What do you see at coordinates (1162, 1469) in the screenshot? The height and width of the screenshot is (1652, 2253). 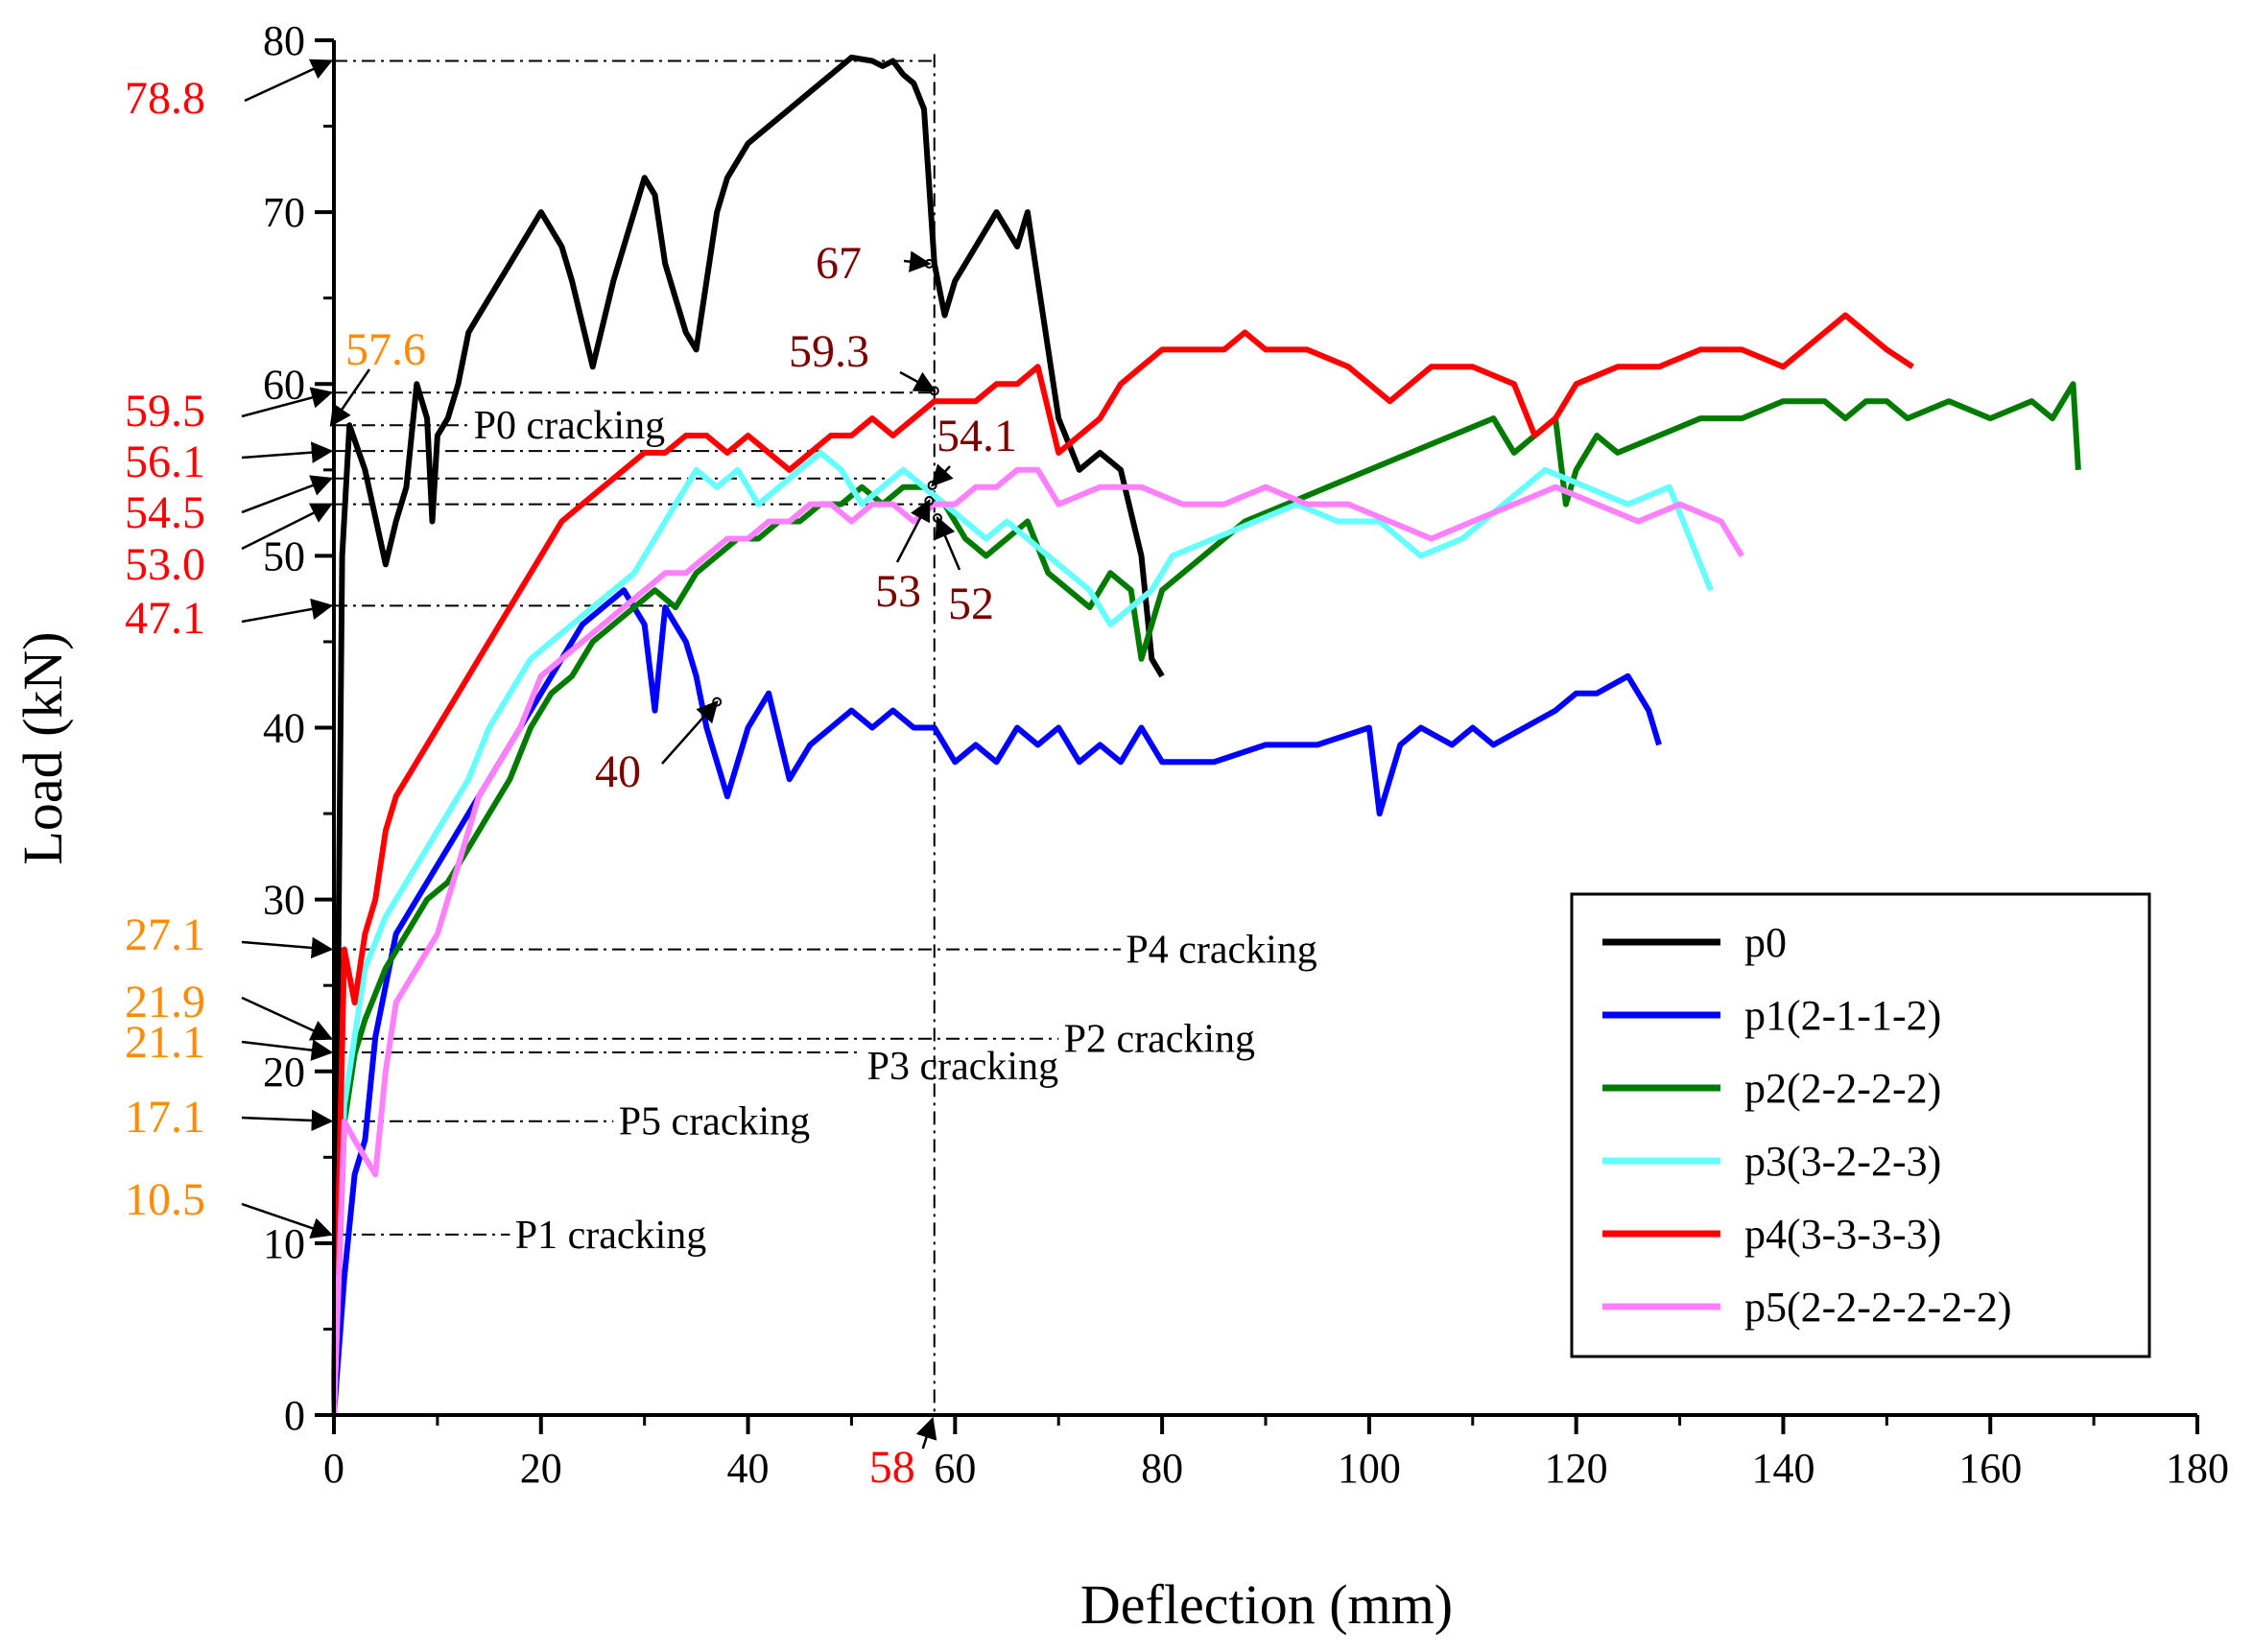 I see `x-tick-label: 80` at bounding box center [1162, 1469].